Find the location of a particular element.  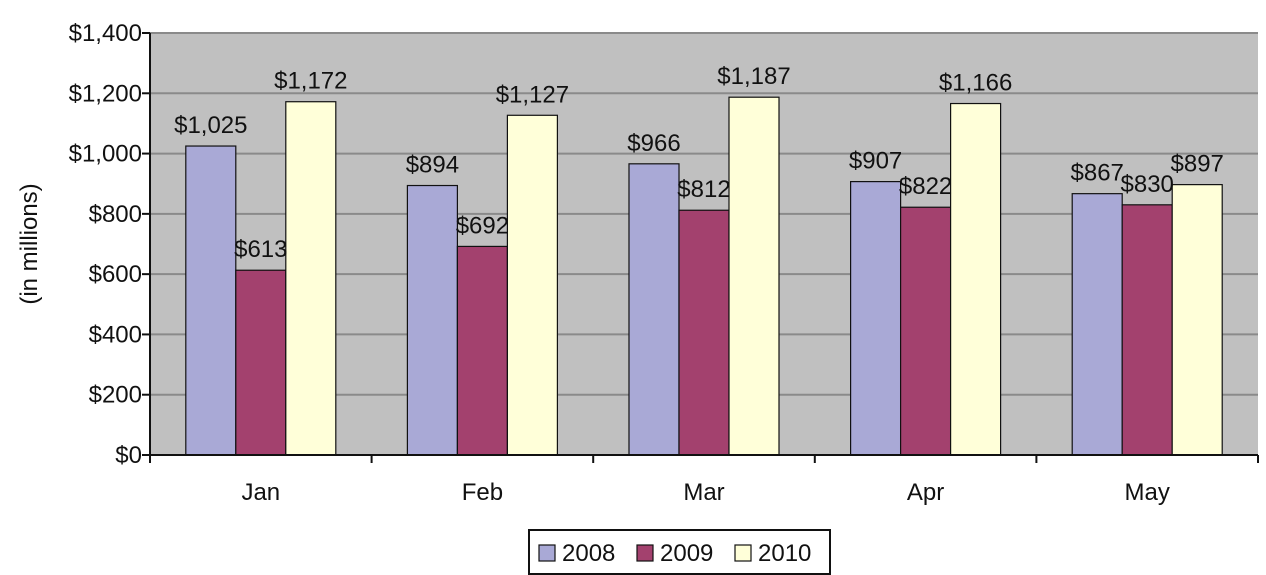

data-label-2010-apr: $1,166 is located at coordinates (975, 83).